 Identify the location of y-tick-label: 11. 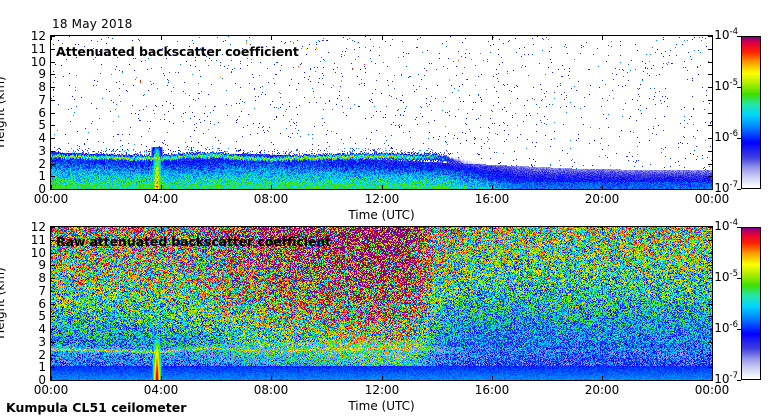
(38, 49).